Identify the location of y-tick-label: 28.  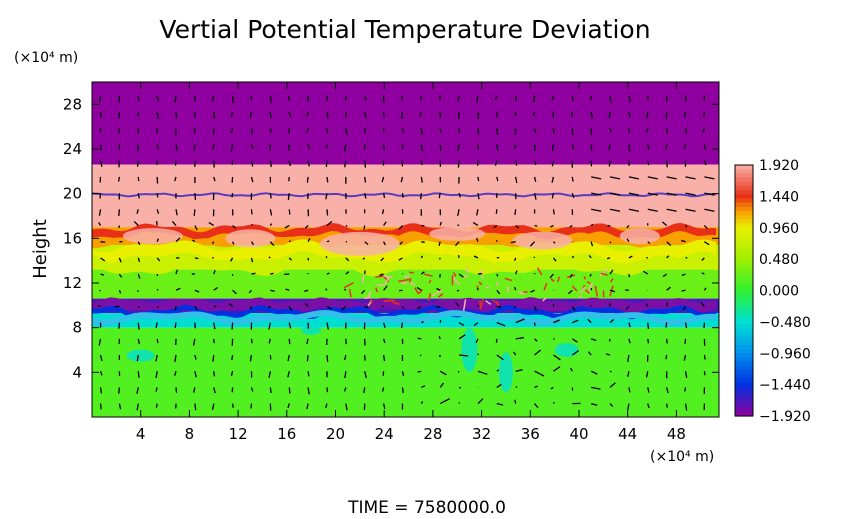
(72, 104).